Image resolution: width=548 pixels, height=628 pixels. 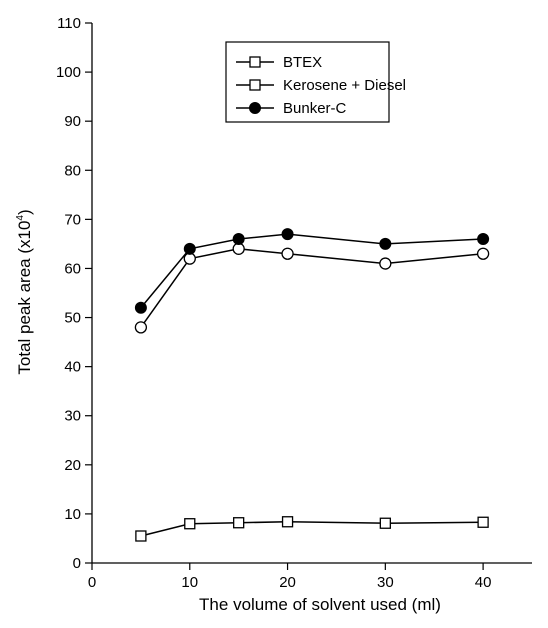 I want to click on x-tick-label: 10, so click(x=189, y=582).